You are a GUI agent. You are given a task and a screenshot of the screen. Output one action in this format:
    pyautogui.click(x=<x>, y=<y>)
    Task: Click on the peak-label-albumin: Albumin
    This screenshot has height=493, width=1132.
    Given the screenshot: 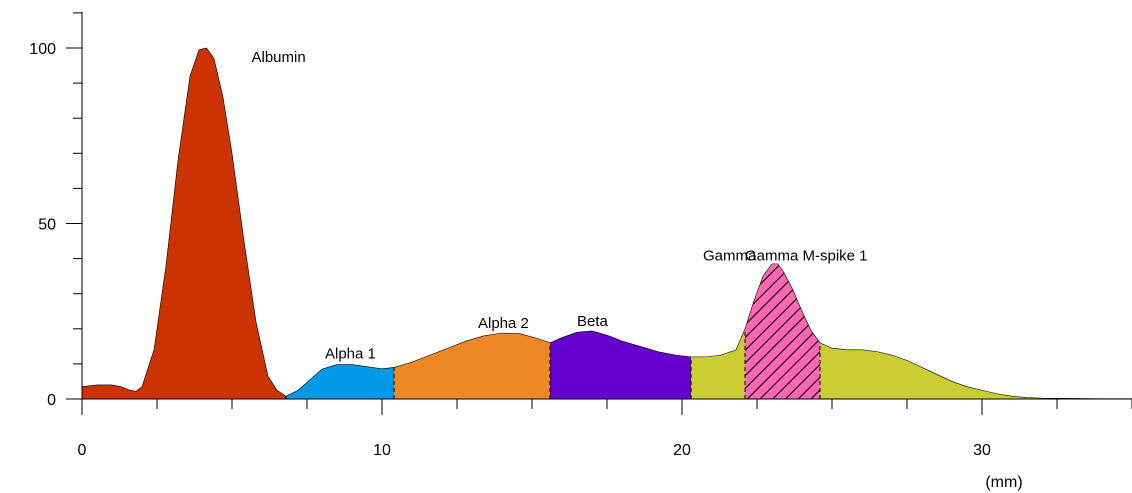 What is the action you would take?
    pyautogui.click(x=279, y=57)
    